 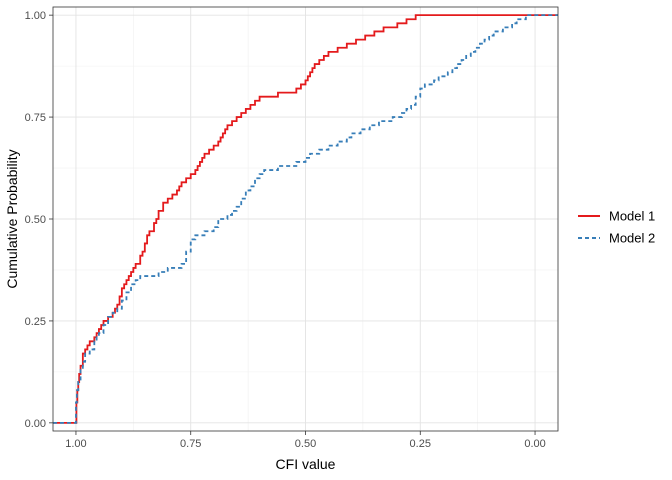 I want to click on x-tick-label: 1.00, so click(x=75, y=444).